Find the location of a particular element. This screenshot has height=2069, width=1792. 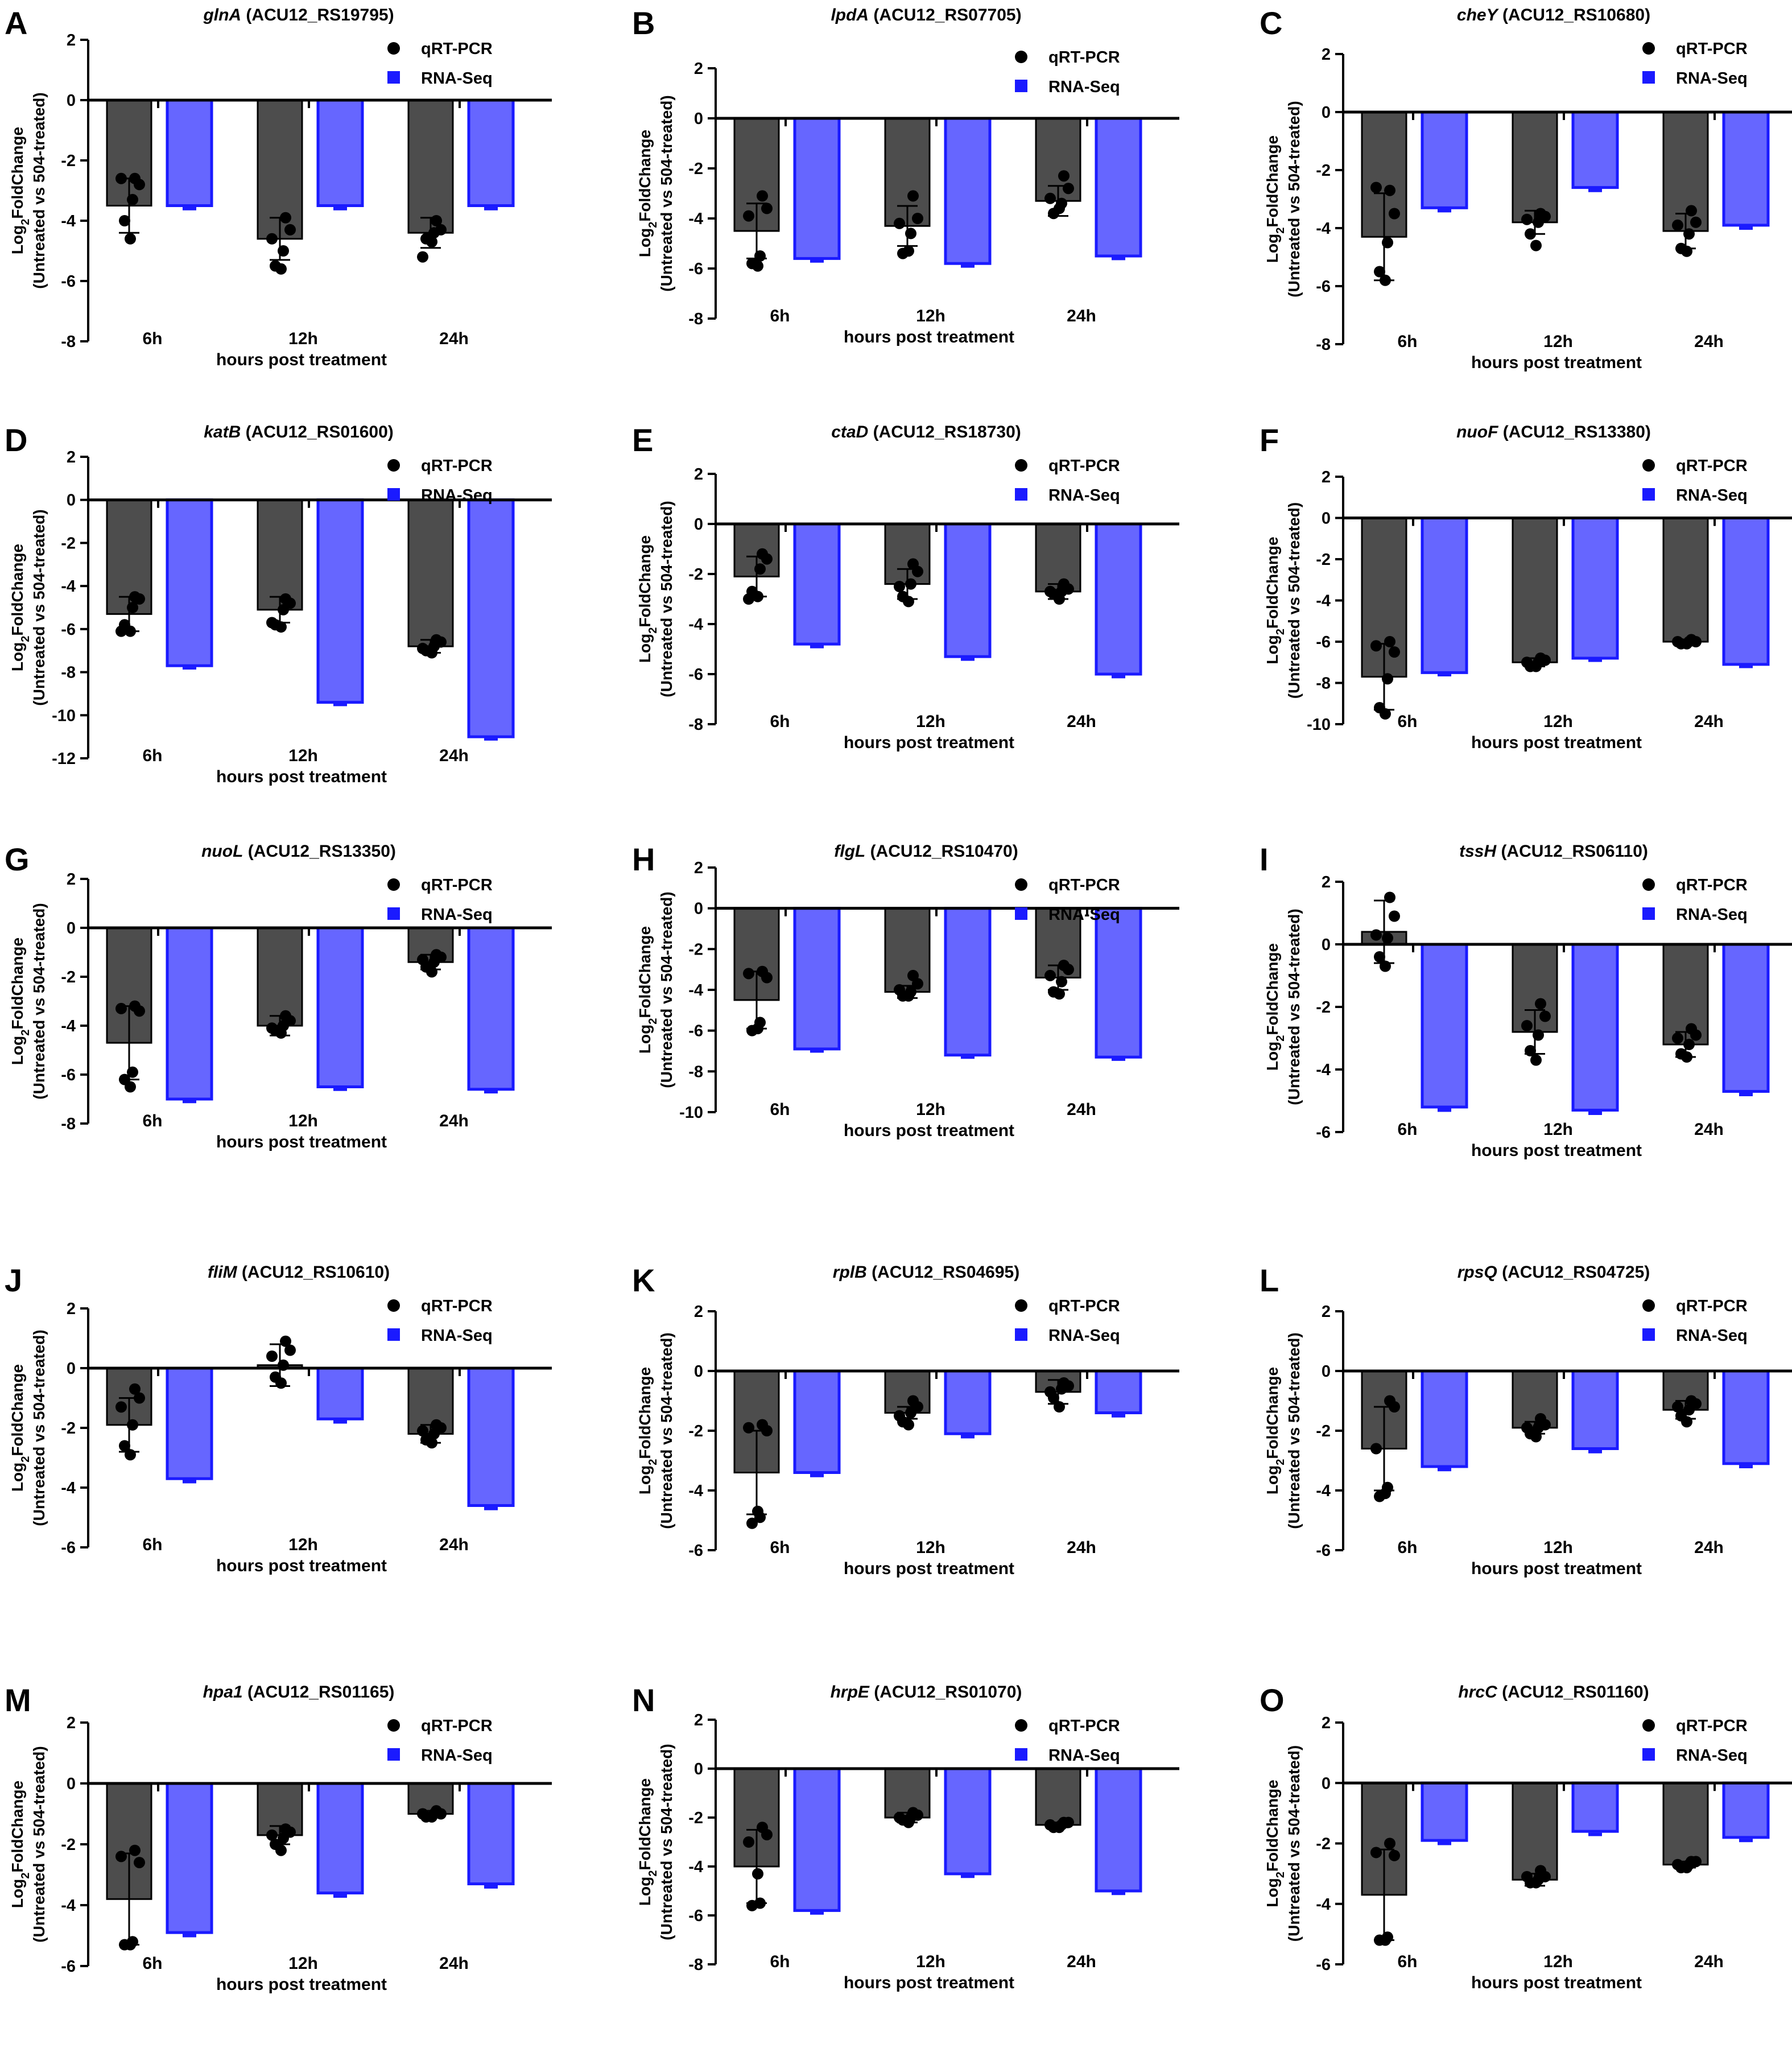

panel-title: rplB (ACU12_RS04695) is located at coordinates (926, 1272).